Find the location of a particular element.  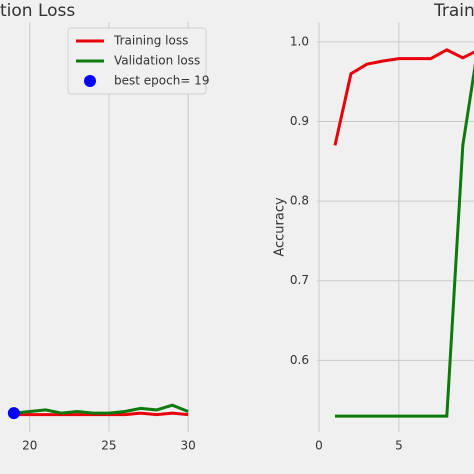

y-axis-label: Accuracy is located at coordinates (280, 227).